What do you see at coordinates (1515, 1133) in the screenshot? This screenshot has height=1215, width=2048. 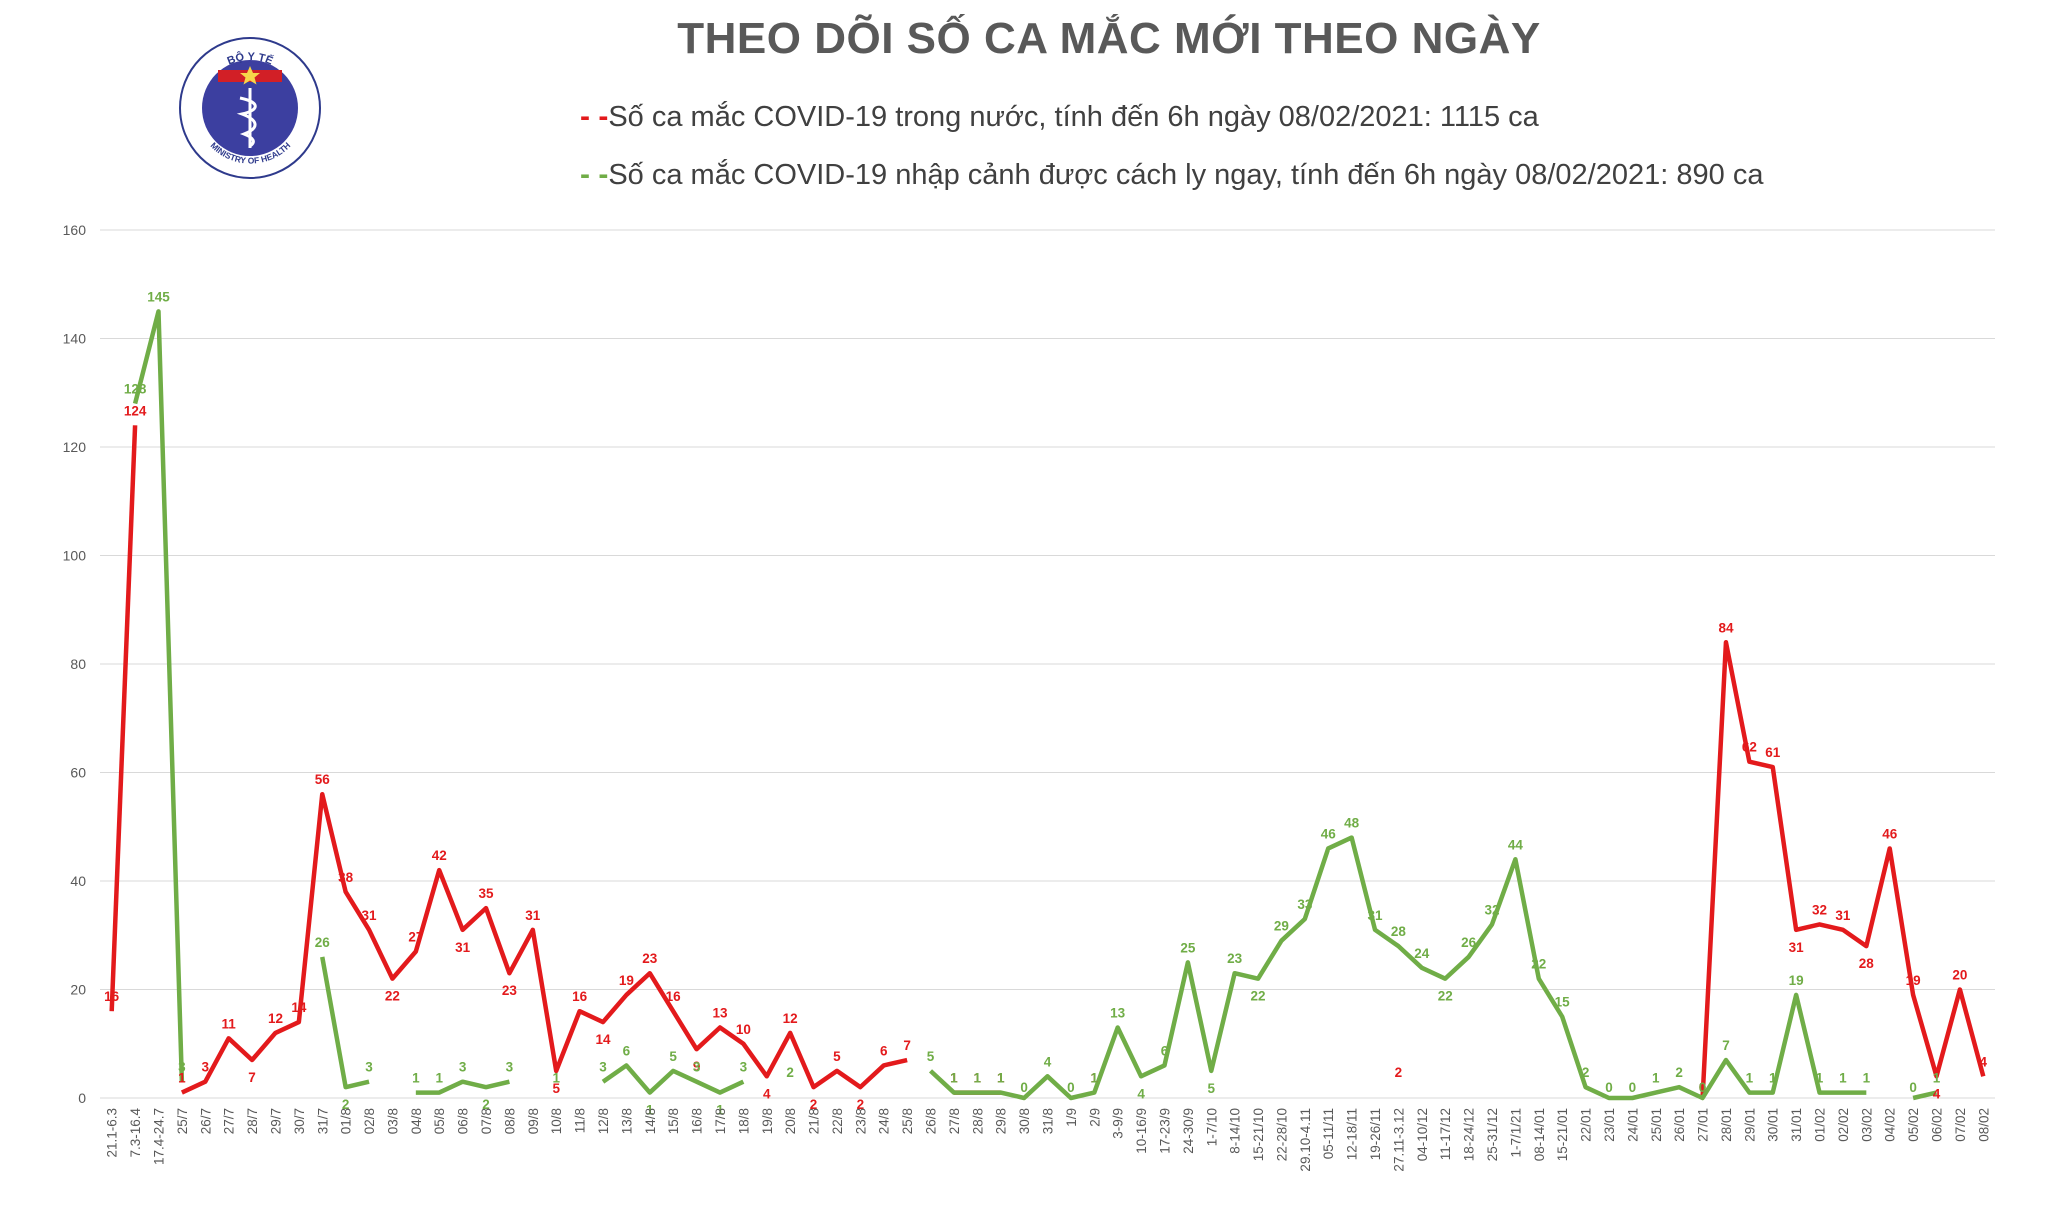 I see `x-tick-label: 1-7/1/21` at bounding box center [1515, 1133].